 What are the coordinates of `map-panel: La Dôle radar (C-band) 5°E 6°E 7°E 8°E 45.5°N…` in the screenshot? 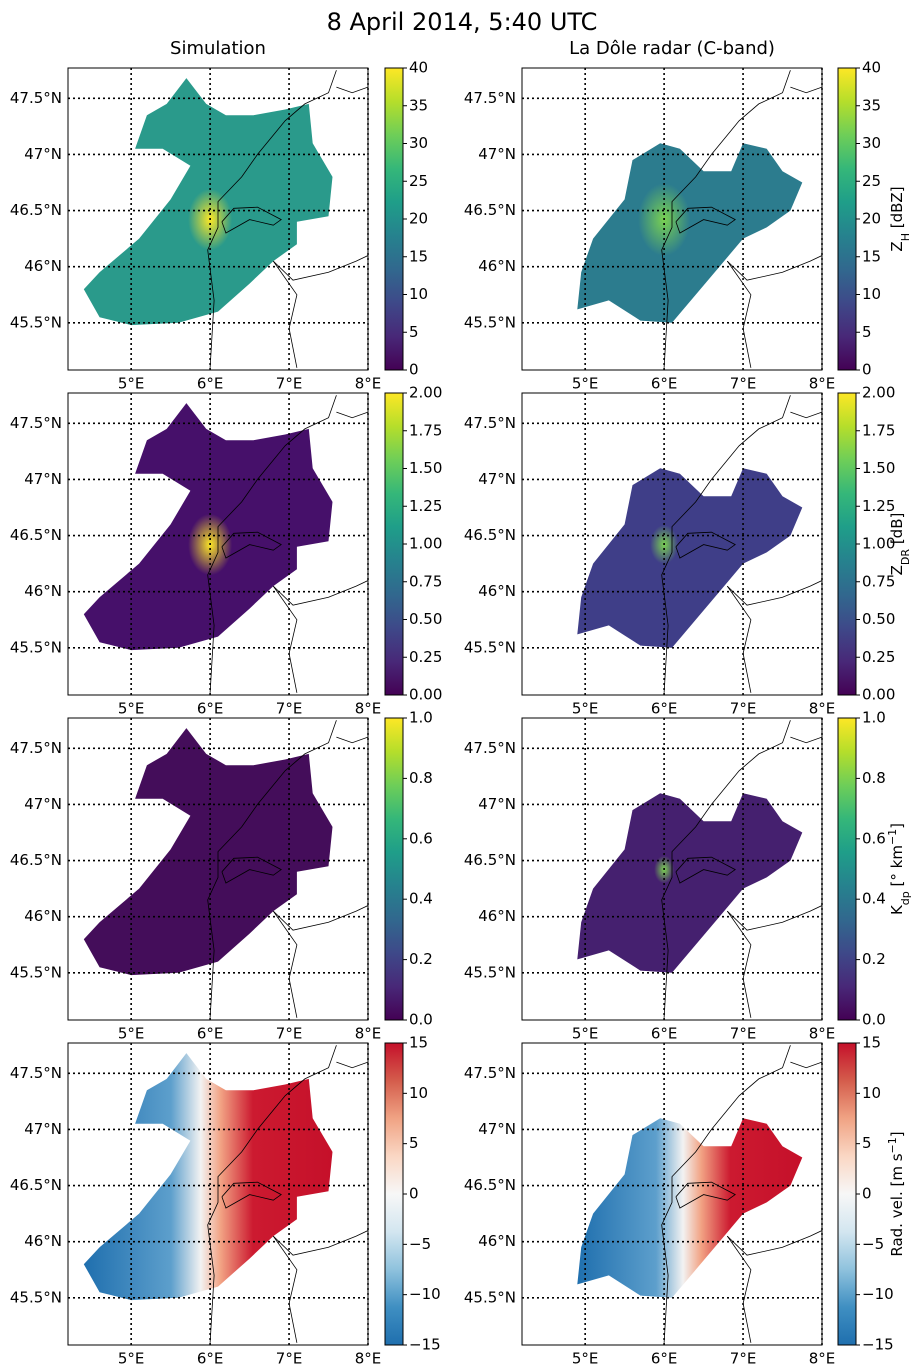 It's located at (688, 215).